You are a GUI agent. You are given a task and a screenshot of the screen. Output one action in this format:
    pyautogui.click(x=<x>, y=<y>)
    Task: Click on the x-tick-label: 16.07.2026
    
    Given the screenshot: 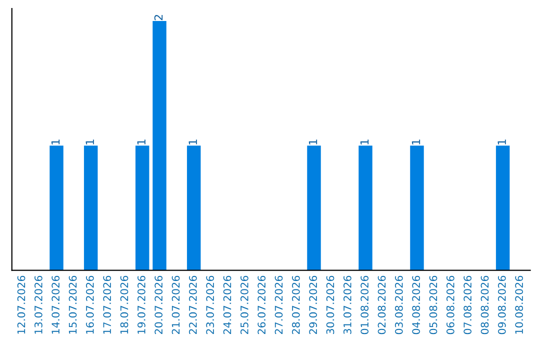 What is the action you would take?
    pyautogui.click(x=90, y=305)
    